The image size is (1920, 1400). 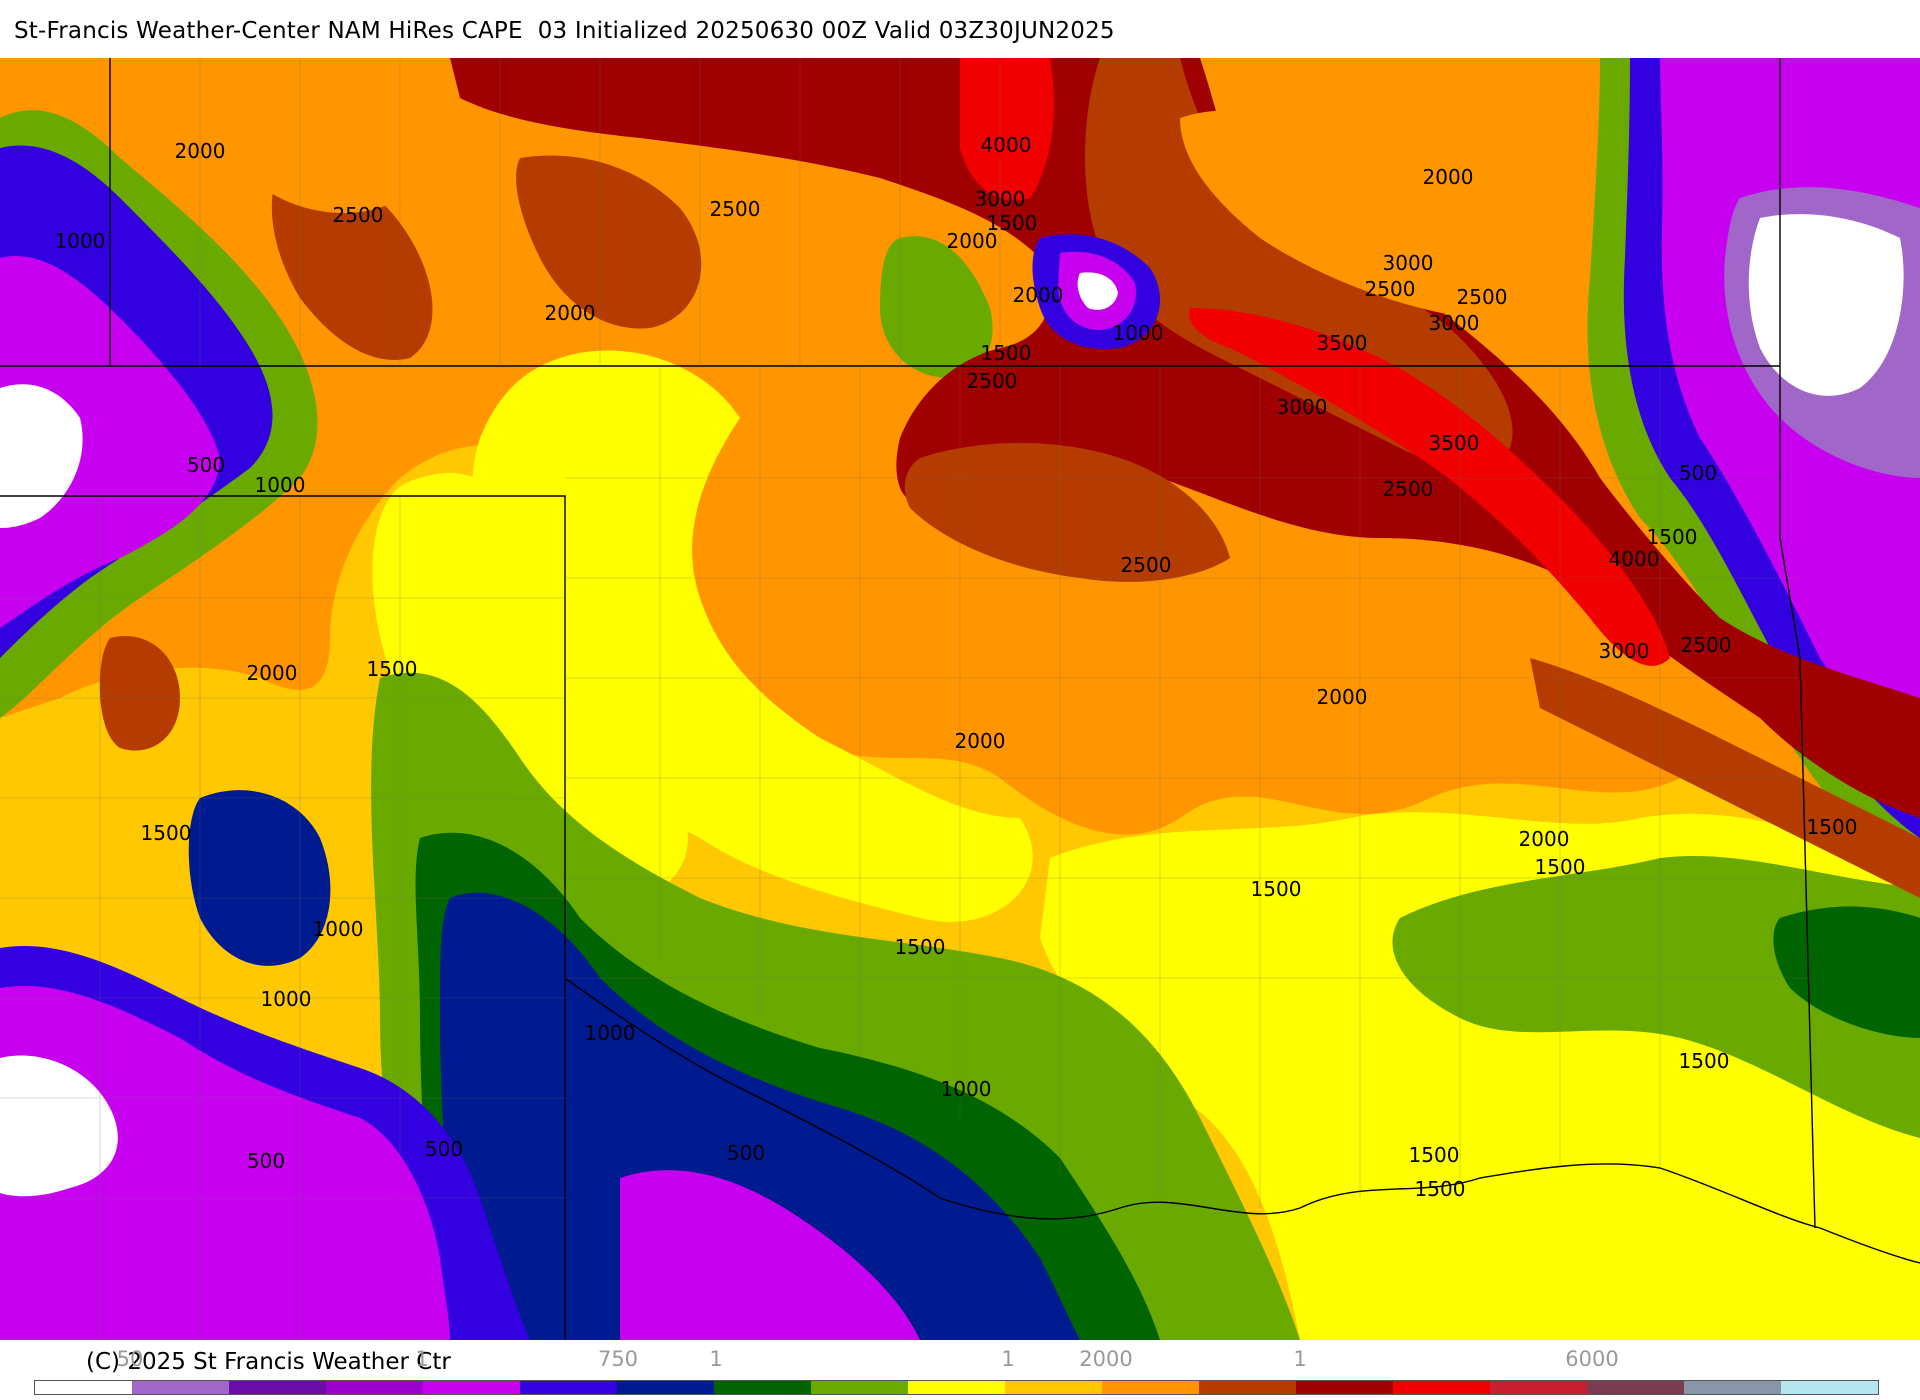 I want to click on scale-tick-label: 2000, so click(x=1106, y=1359).